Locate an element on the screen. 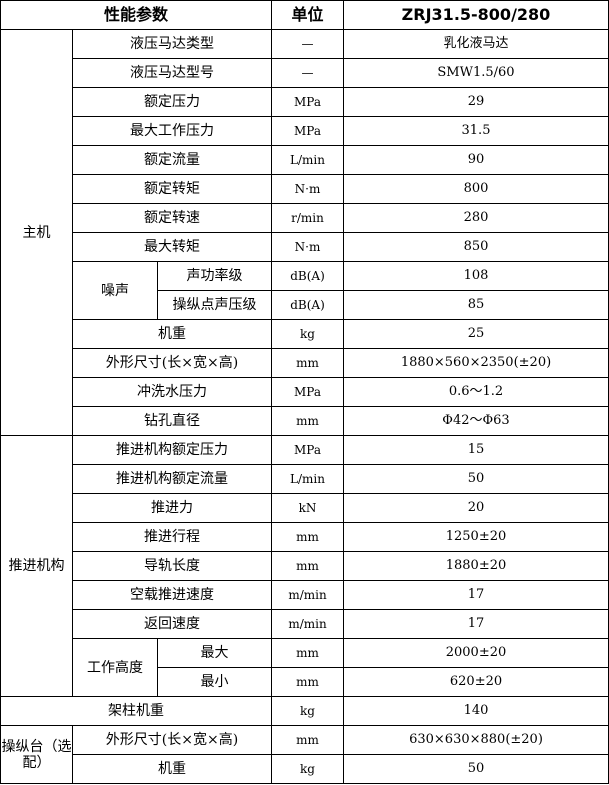 This screenshot has width=609, height=785. table-row: 导轨长度 mm 1880±20 is located at coordinates (305, 566).